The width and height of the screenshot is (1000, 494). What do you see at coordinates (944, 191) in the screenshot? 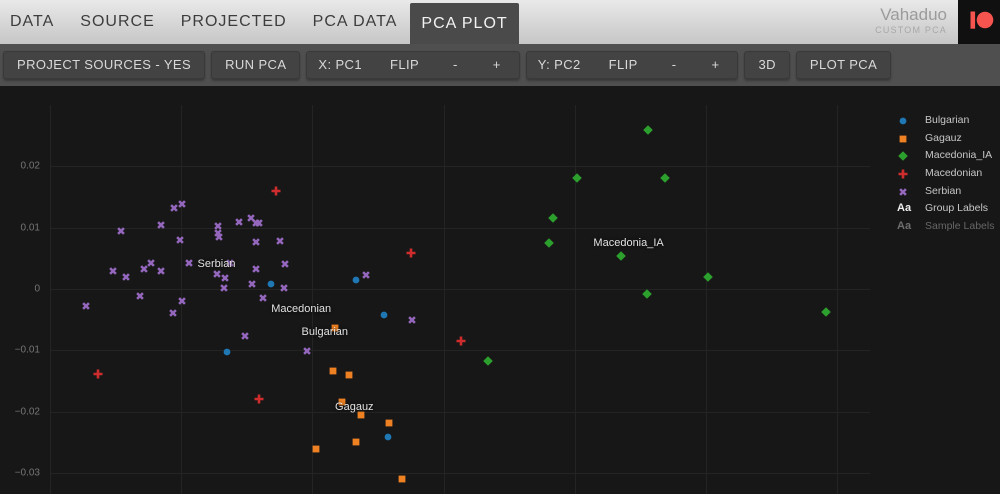
I see `legend-item-serbian: Serbian` at bounding box center [944, 191].